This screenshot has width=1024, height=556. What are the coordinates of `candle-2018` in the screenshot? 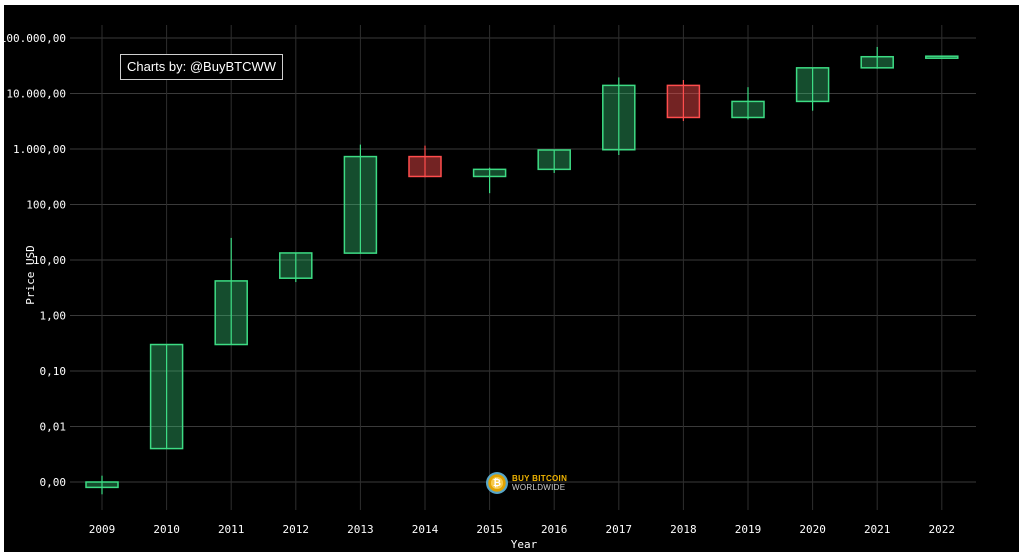 It's located at (683, 100).